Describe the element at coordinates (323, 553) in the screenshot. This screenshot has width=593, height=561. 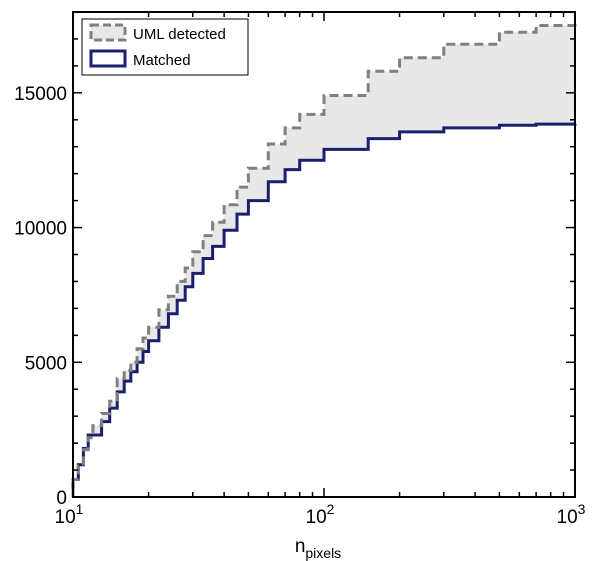
I see `x-axis-label-subscript: pixels` at that location.